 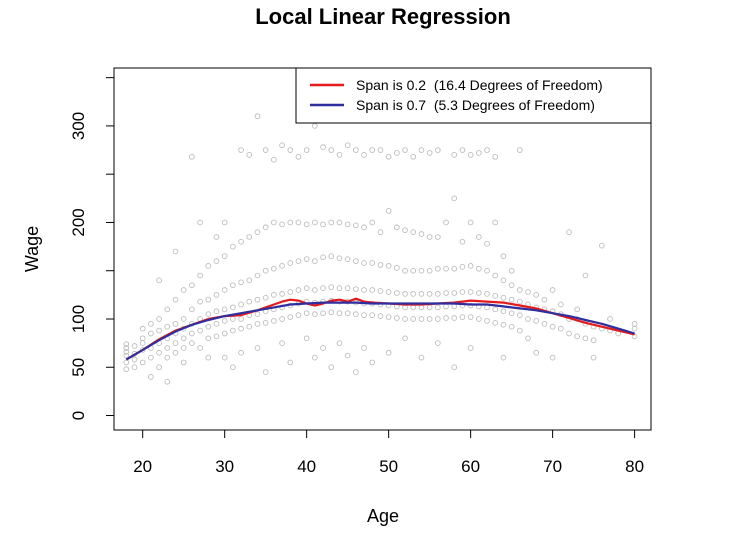 I want to click on x-tick-label: 70, so click(x=552, y=466).